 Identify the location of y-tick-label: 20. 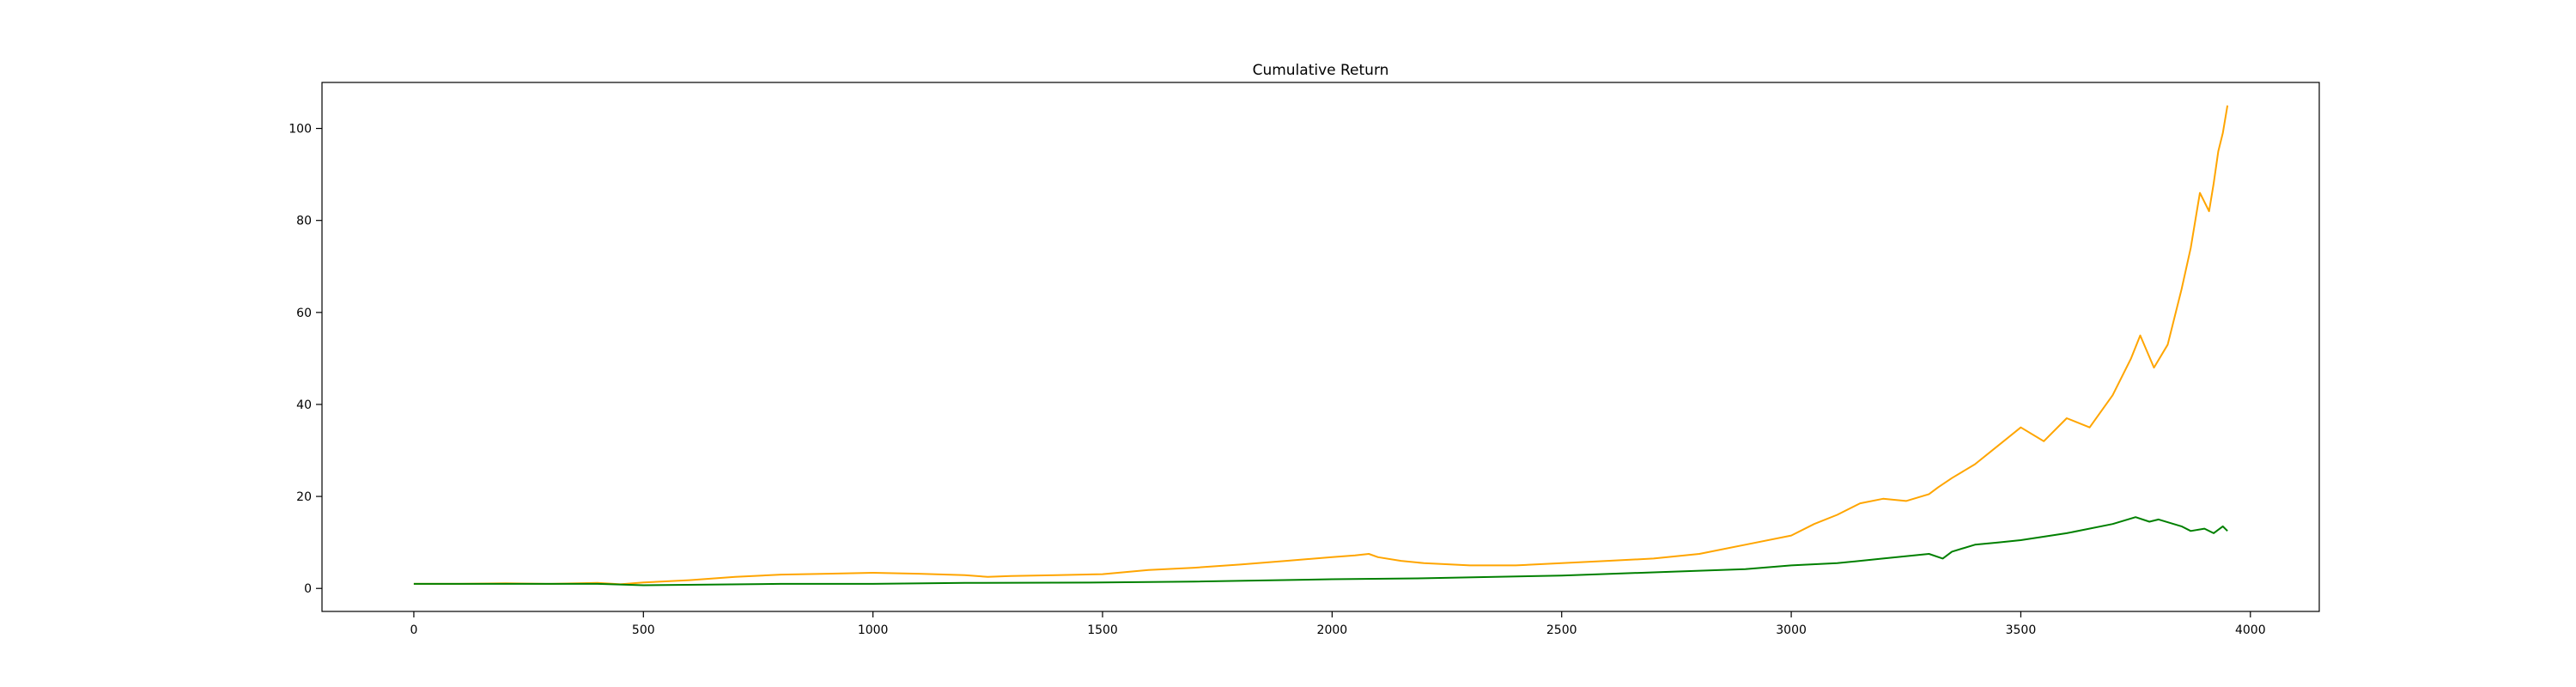
(304, 497).